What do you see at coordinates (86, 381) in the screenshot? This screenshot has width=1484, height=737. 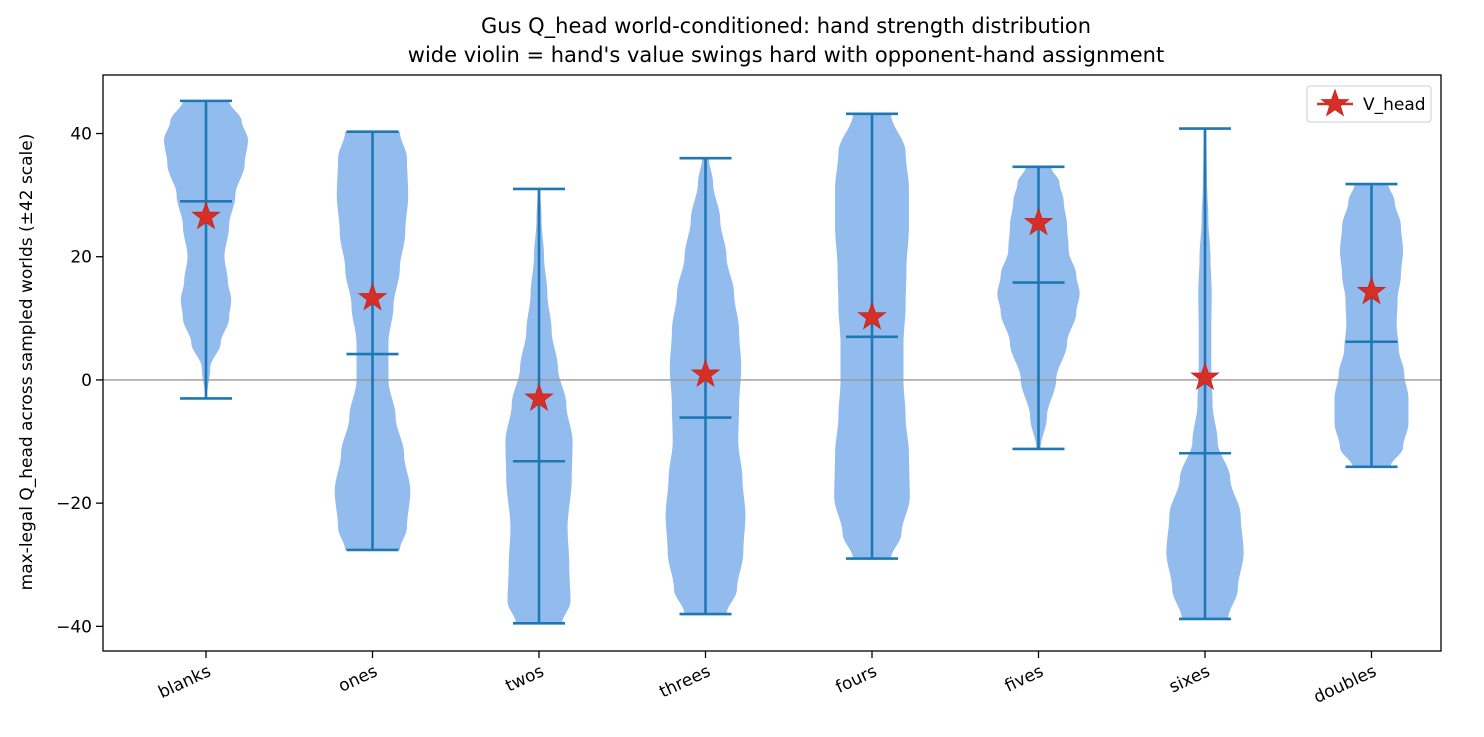 I see `y-tick-label: 0` at bounding box center [86, 381].